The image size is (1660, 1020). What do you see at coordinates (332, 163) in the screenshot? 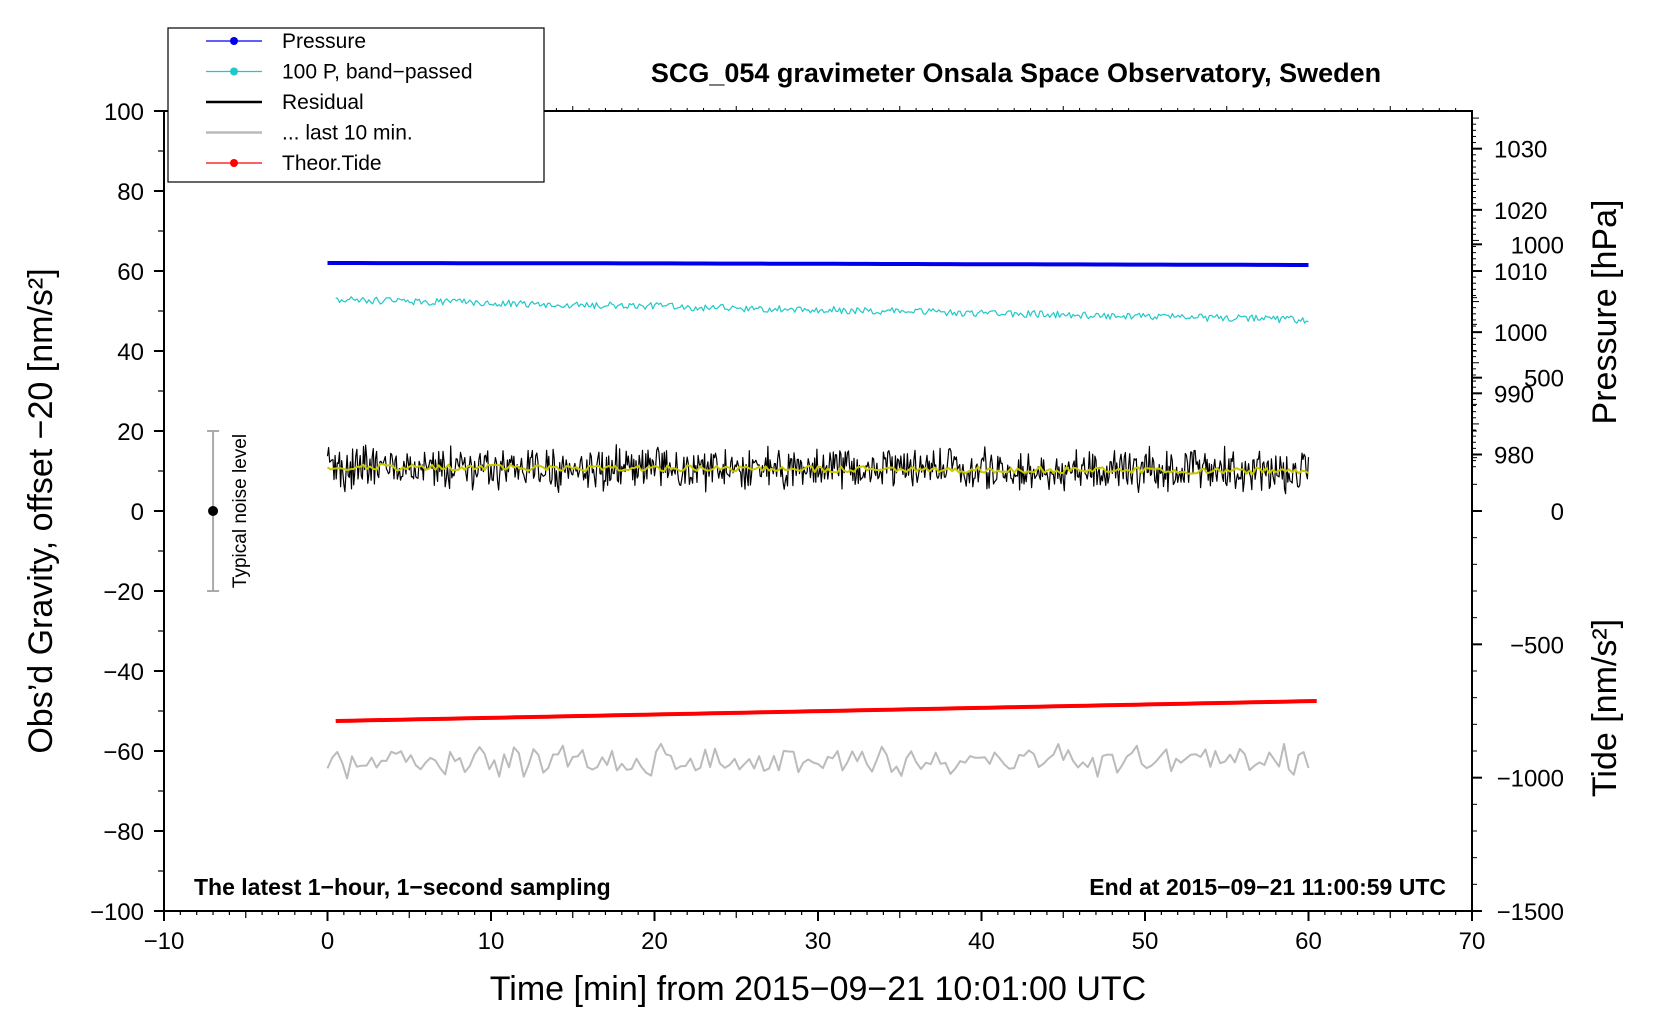
I see `legend-label: Theor.Tide` at bounding box center [332, 163].